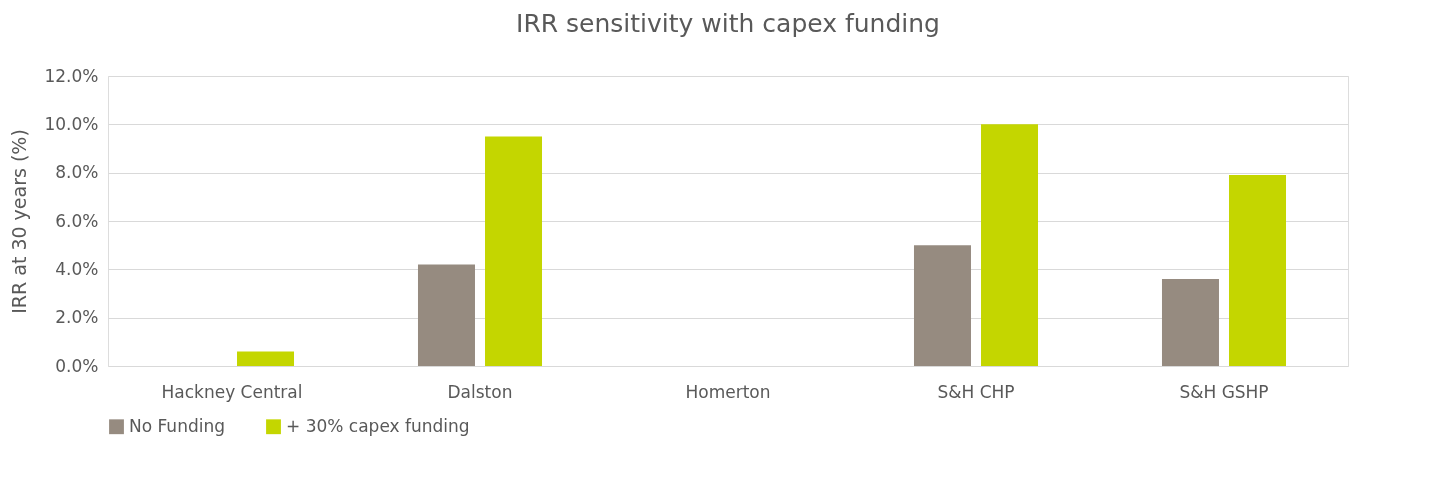 This screenshot has height=495, width=1440. What do you see at coordinates (976, 391) in the screenshot?
I see `x-tick-label: S&H CHP` at bounding box center [976, 391].